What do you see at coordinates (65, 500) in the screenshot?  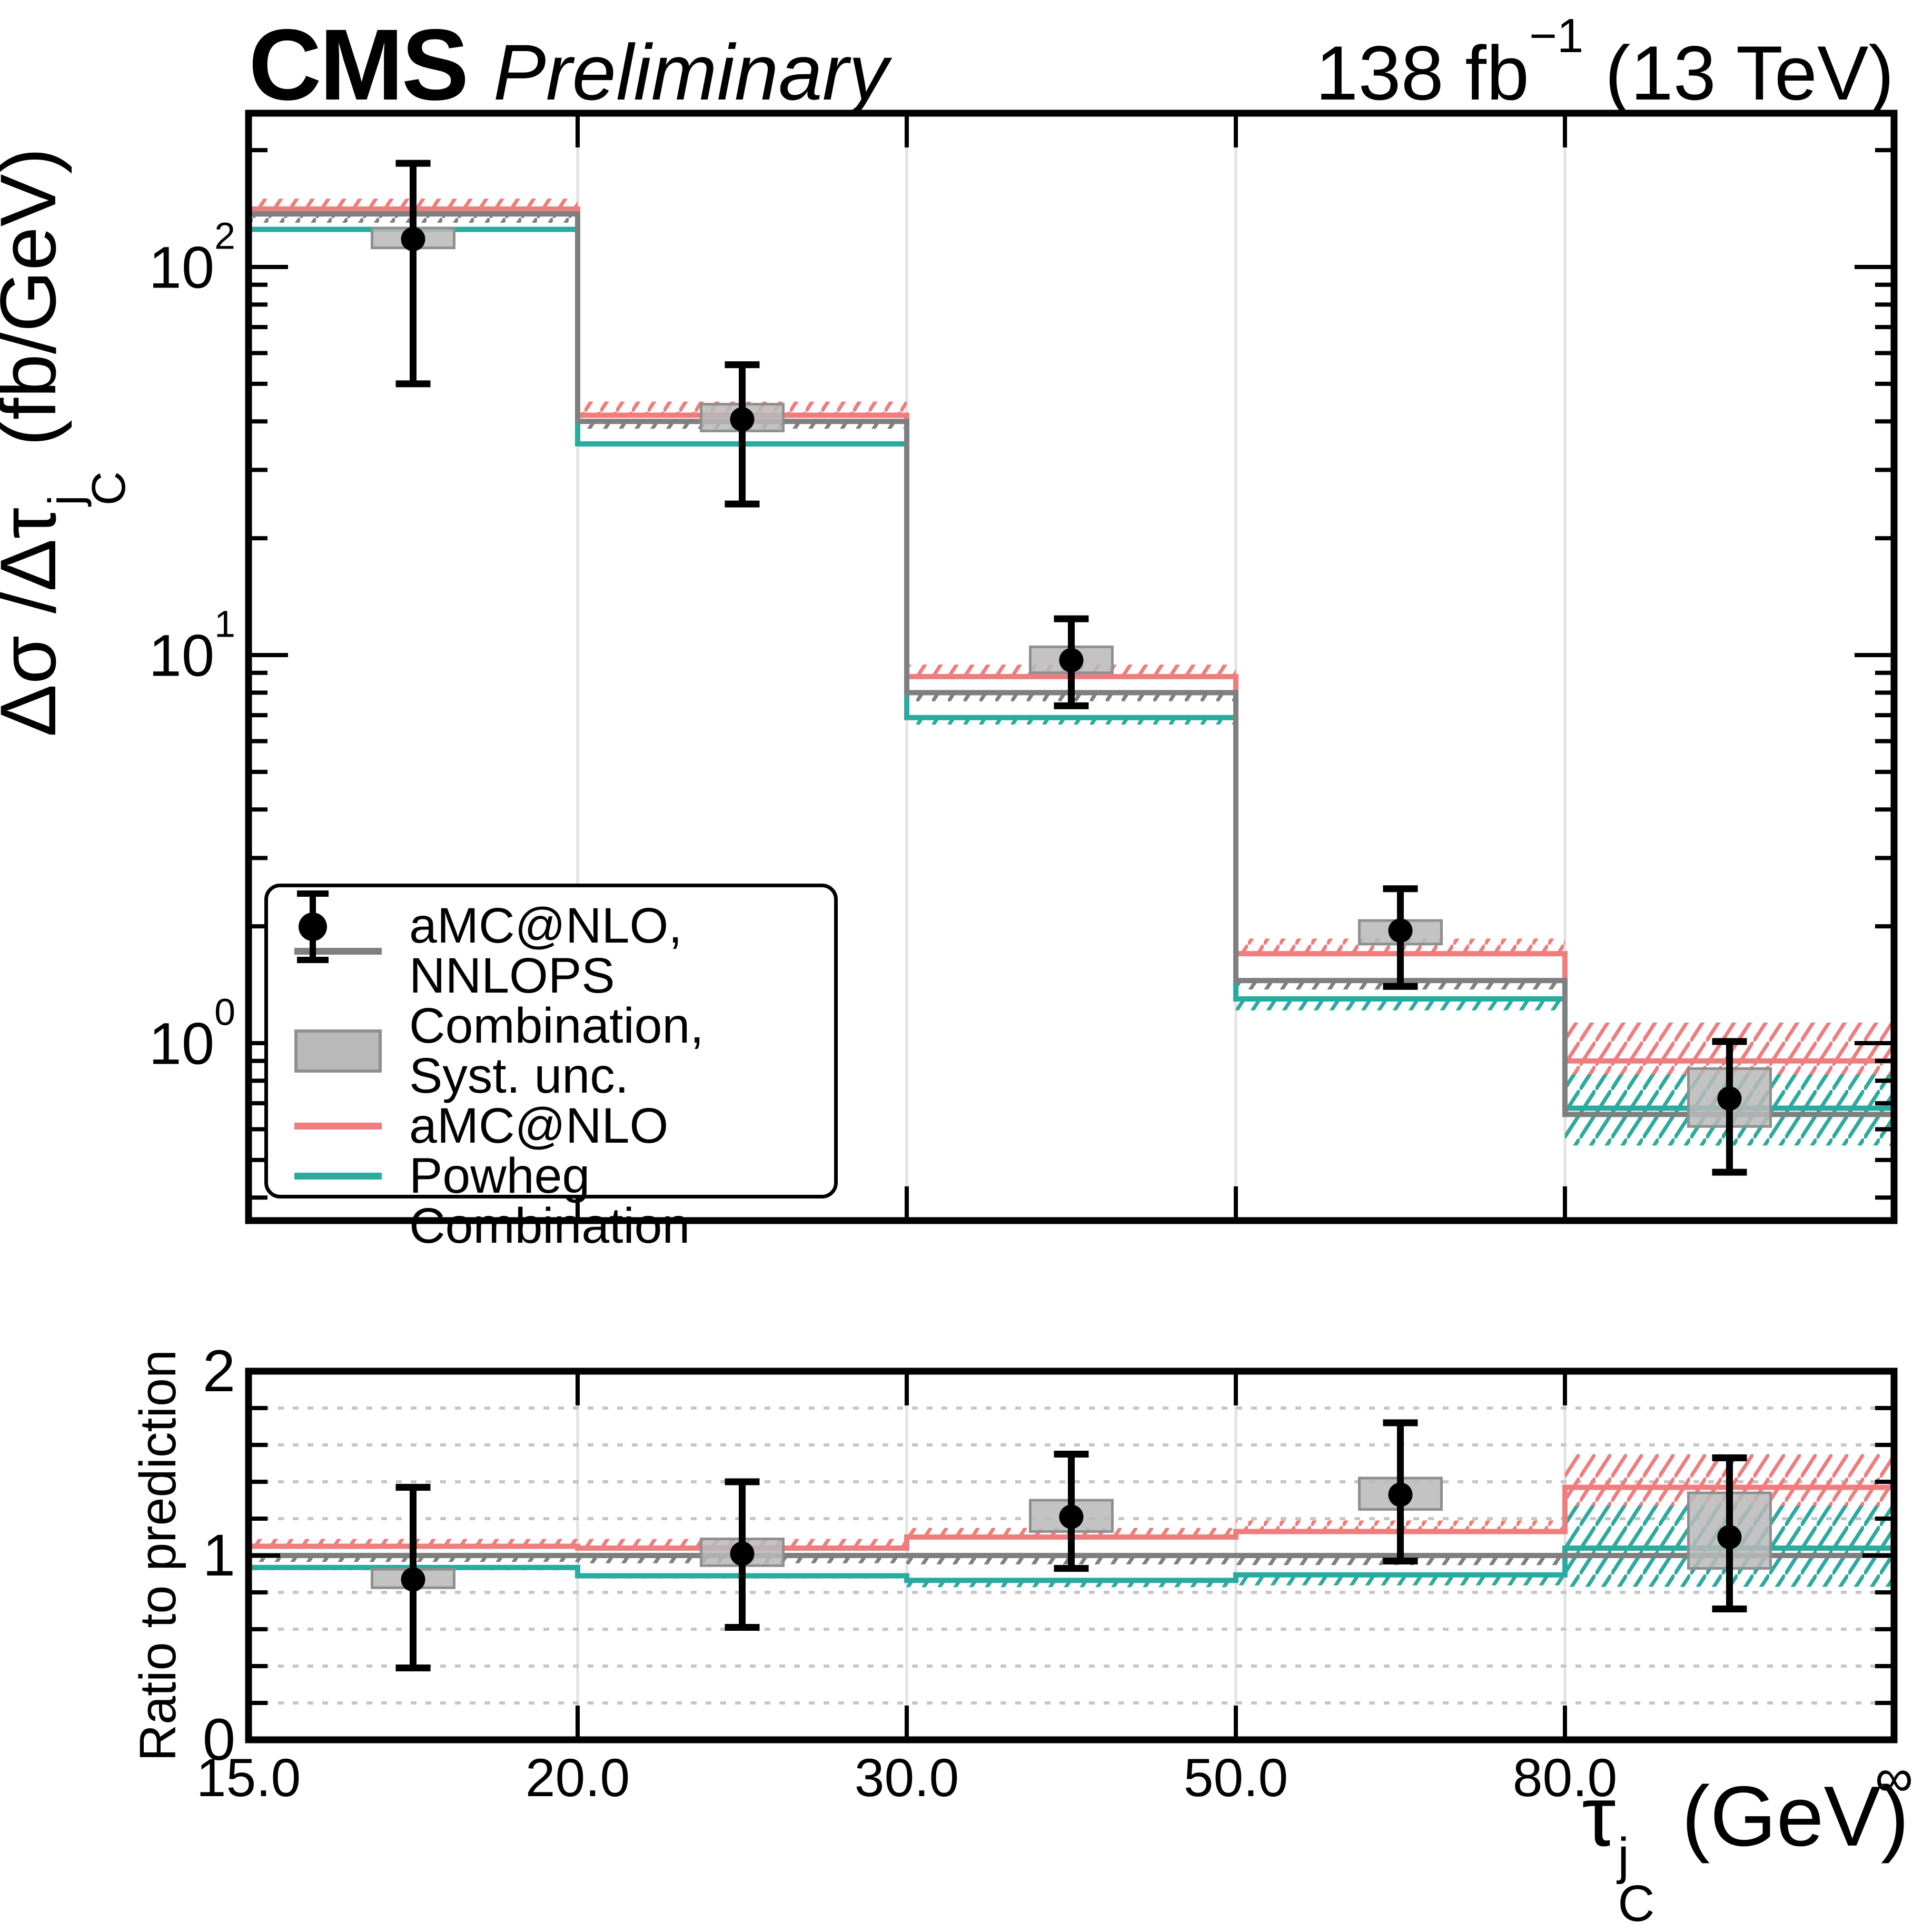 I see `y-title-sup: j` at bounding box center [65, 500].